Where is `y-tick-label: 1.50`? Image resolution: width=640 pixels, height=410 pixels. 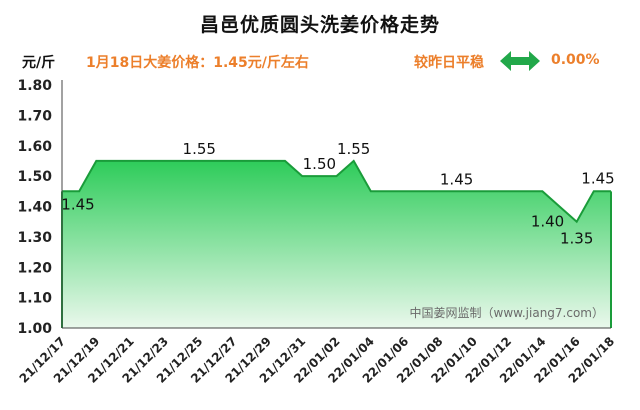
y-tick-label: 1.50 is located at coordinates (34, 177).